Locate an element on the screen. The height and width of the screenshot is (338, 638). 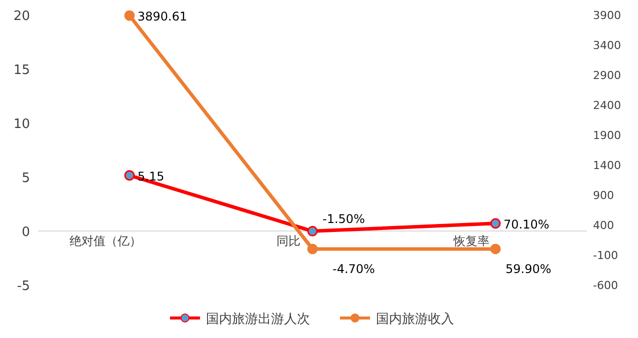
legend-label: 国内旅游出游人次 is located at coordinates (258, 319).